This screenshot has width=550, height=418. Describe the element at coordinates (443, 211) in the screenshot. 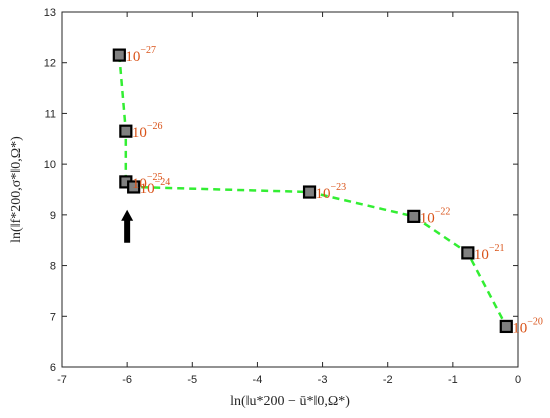

I see `label-exponent: −22` at that location.